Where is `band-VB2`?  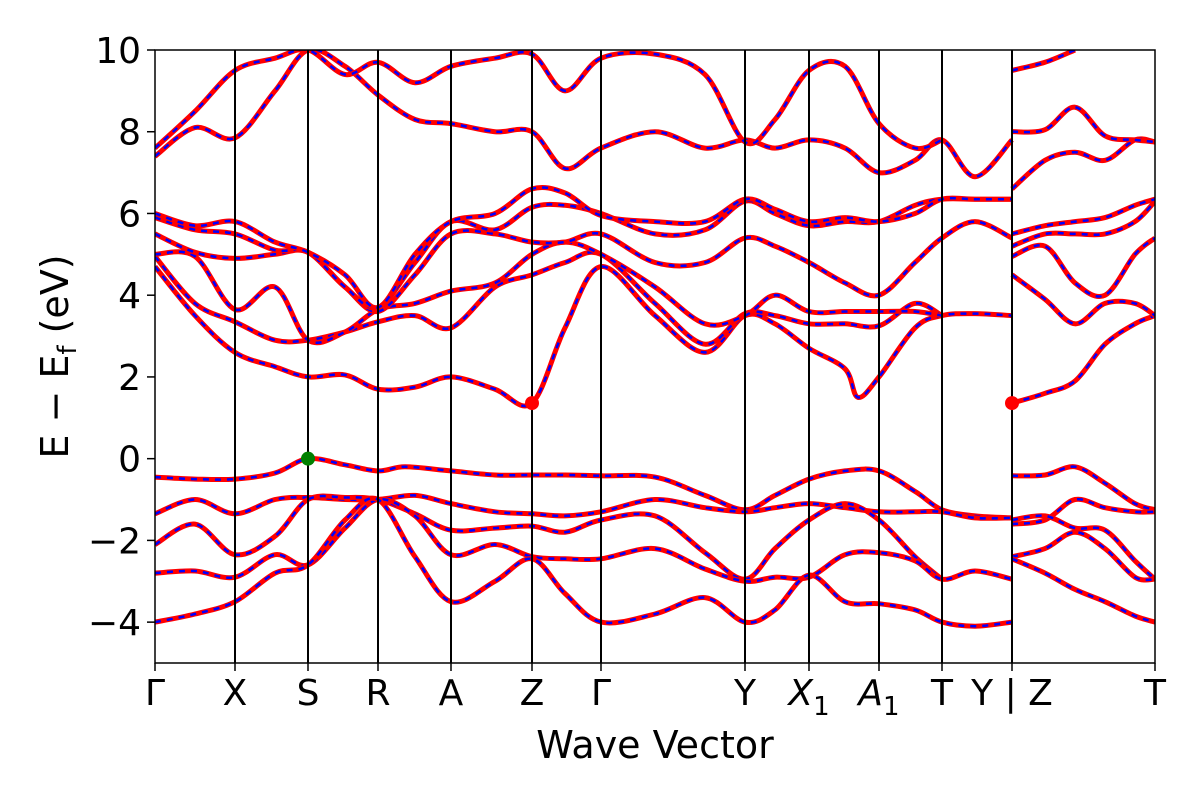 band-VB2 is located at coordinates (584, 506).